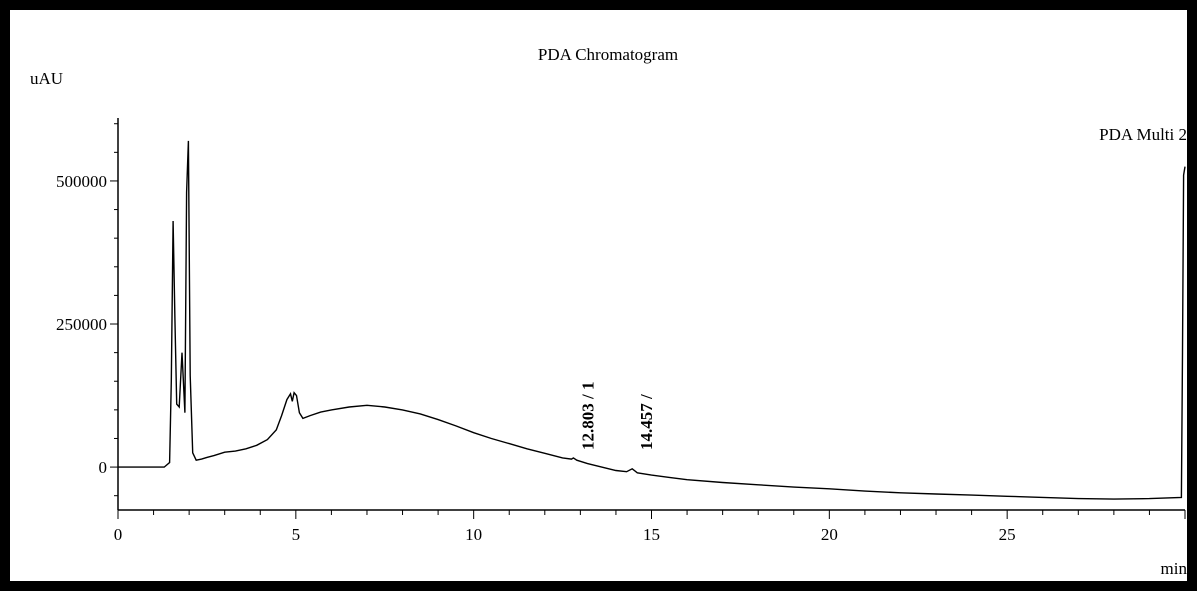  I want to click on x-tick-label: 25, so click(1007, 534).